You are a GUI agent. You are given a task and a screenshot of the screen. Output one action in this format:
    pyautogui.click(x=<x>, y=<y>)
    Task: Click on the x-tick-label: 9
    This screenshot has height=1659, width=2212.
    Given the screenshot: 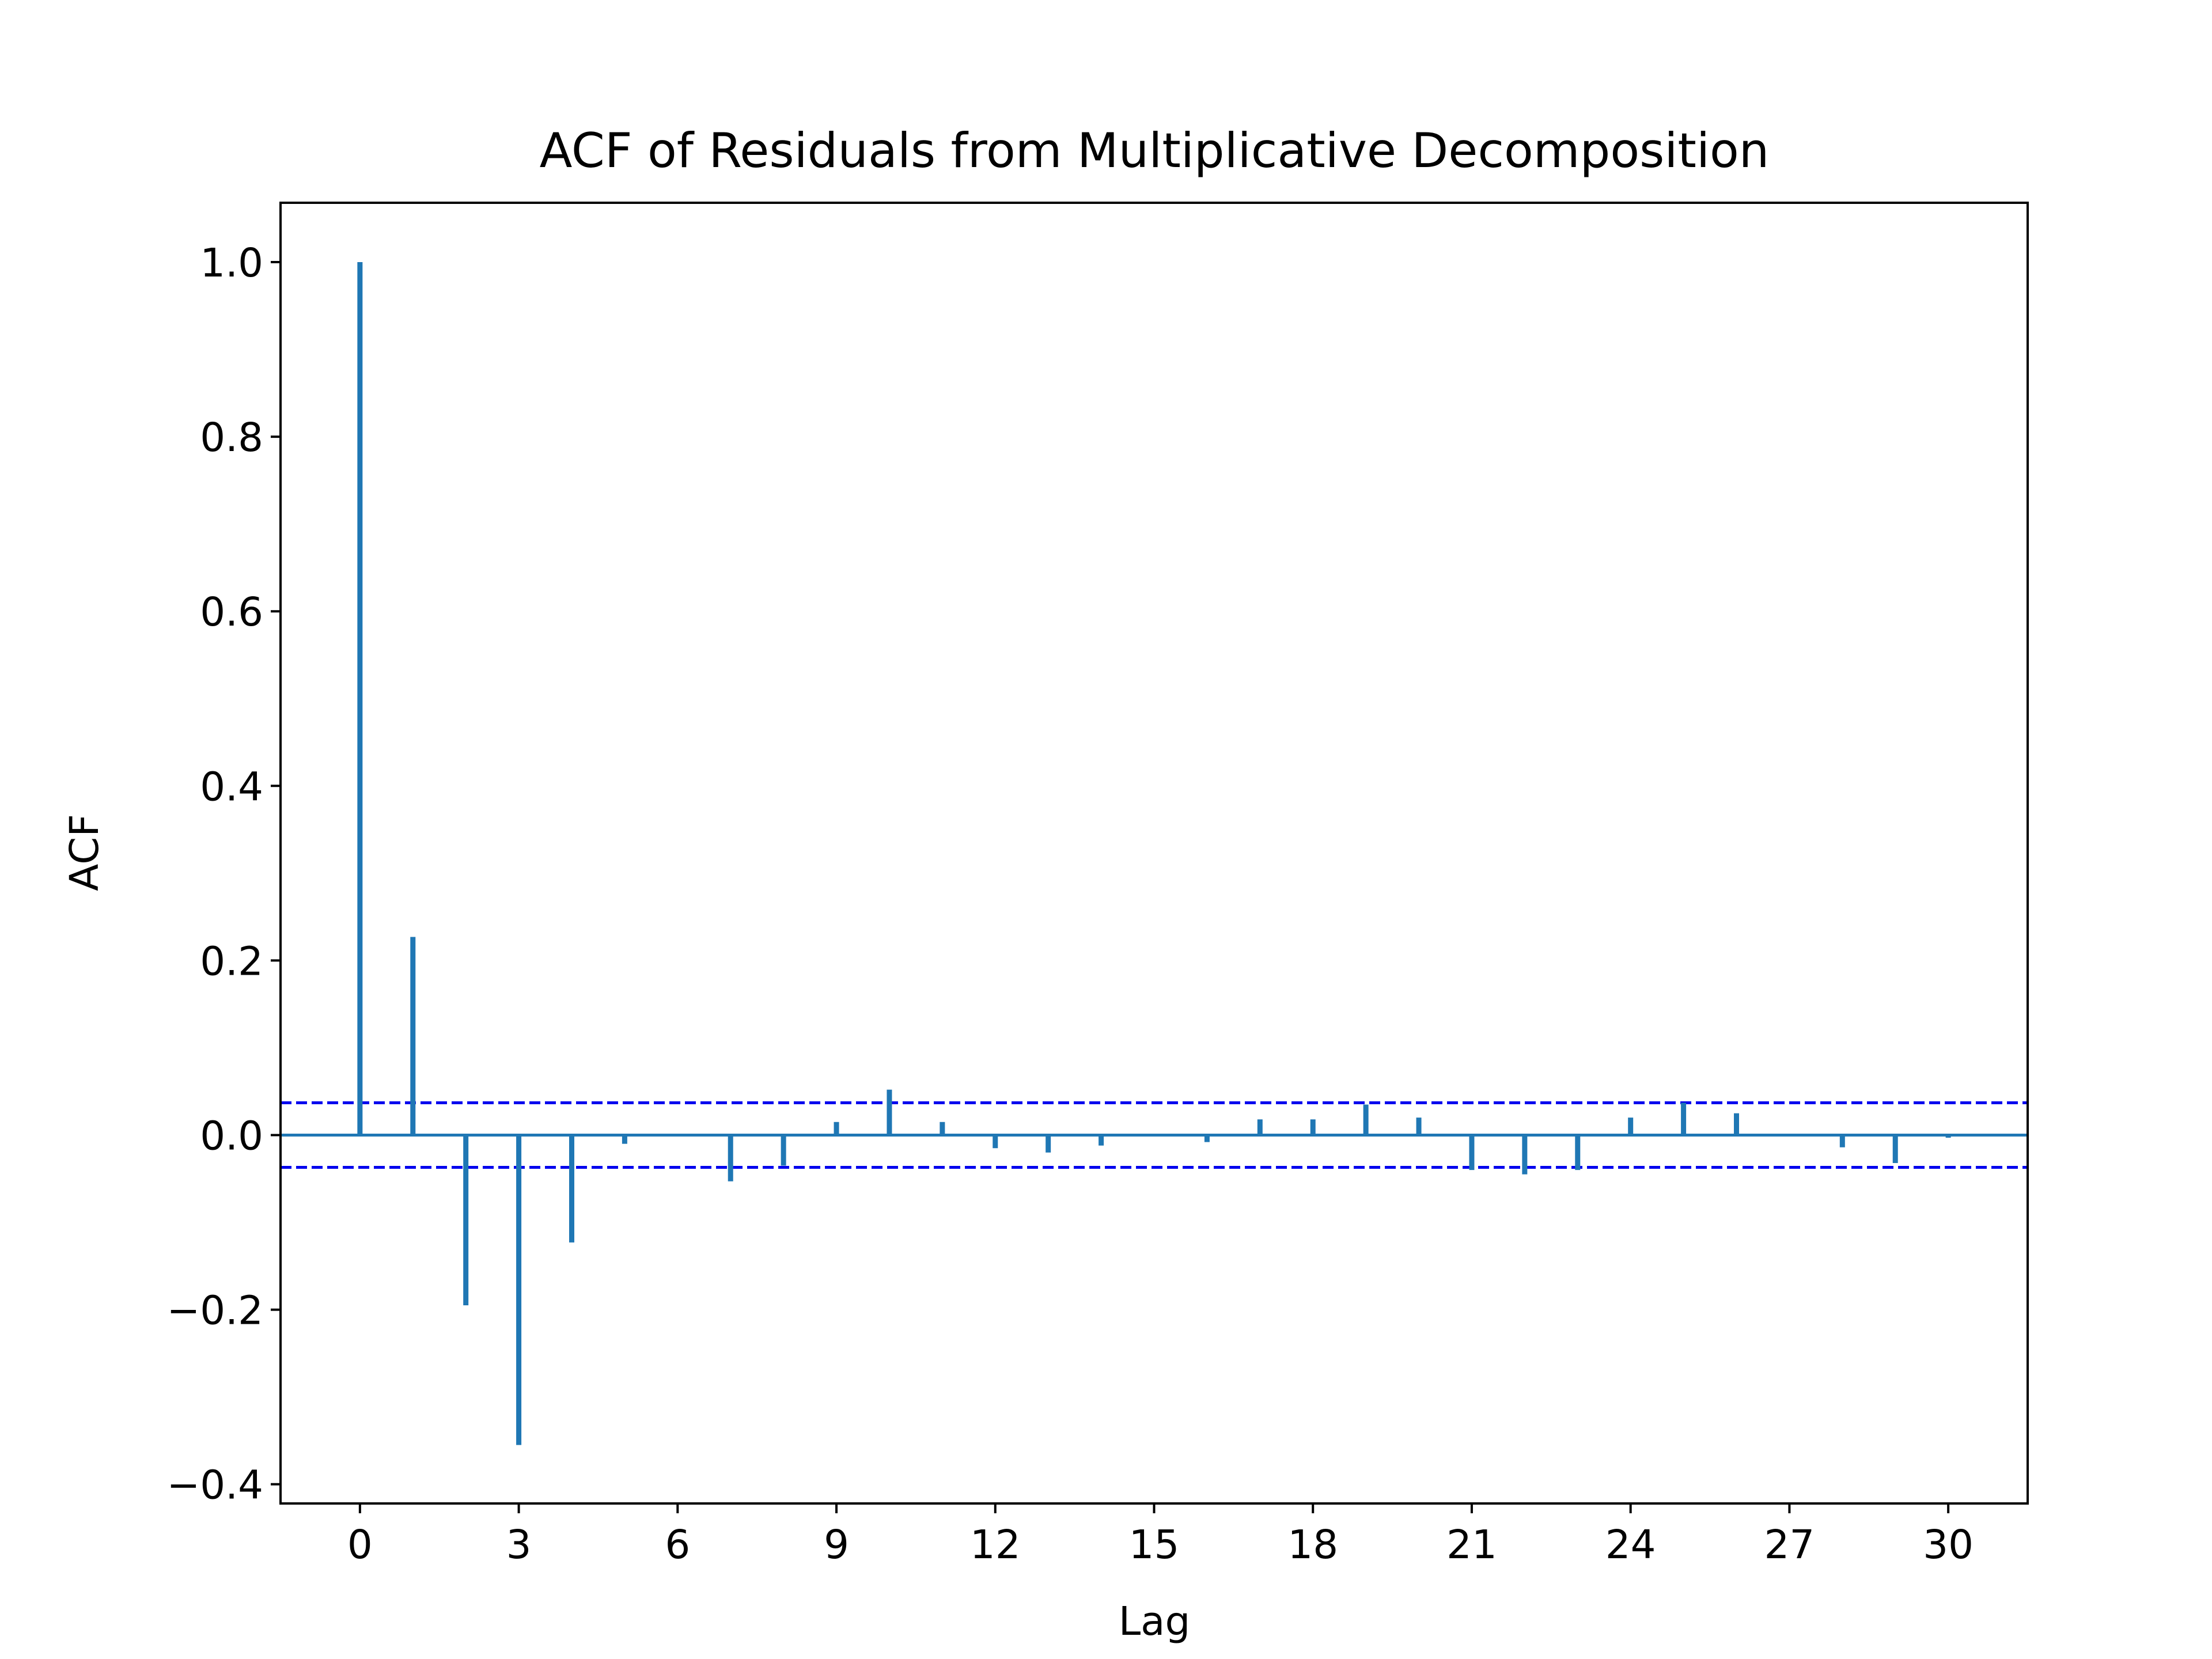 What is the action you would take?
    pyautogui.click(x=836, y=1545)
    